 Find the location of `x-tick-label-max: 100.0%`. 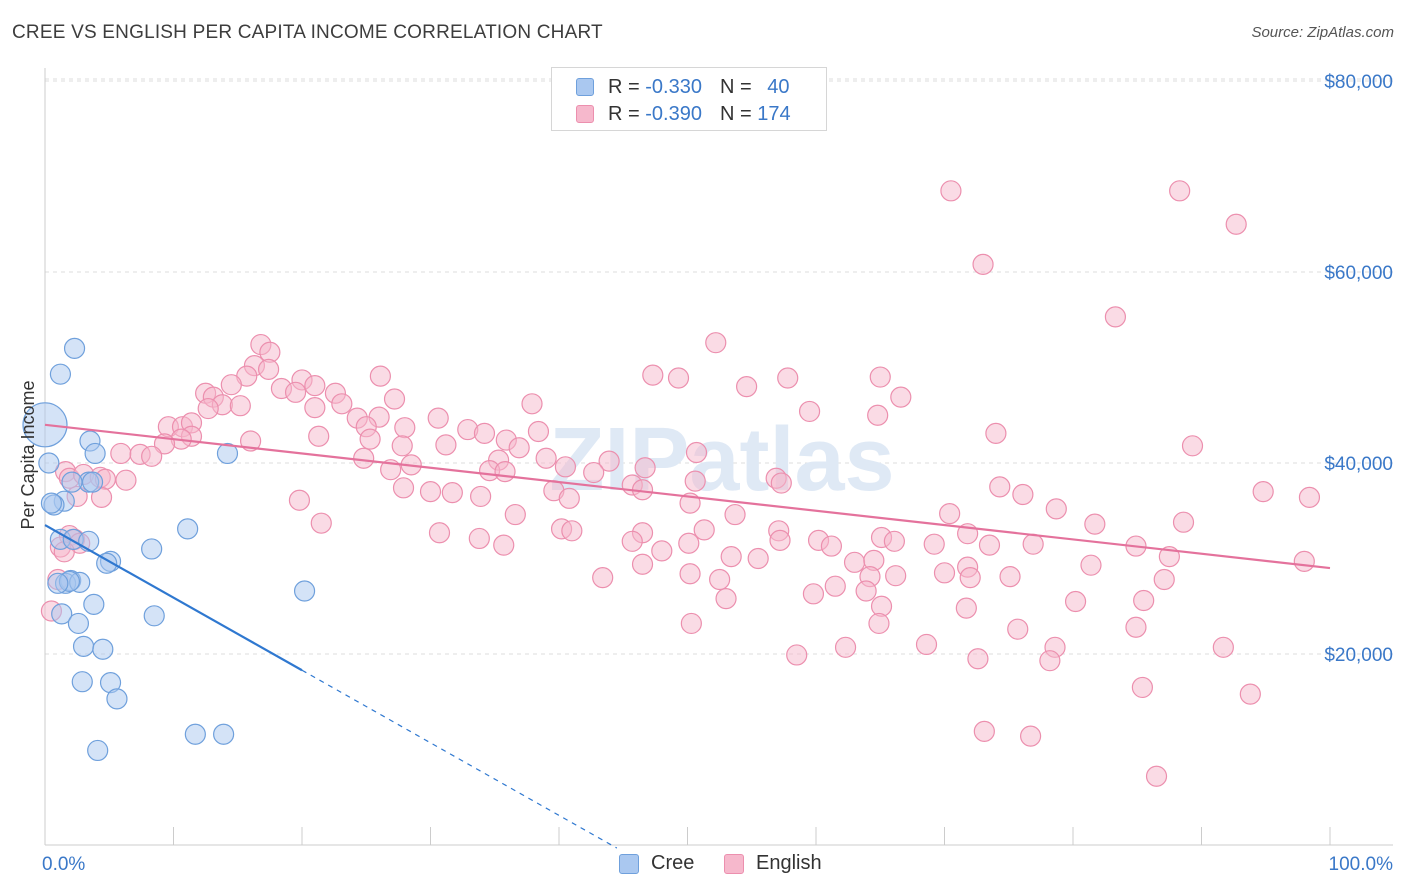

x-tick-label-max: 100.0% is located at coordinates (1361, 864).